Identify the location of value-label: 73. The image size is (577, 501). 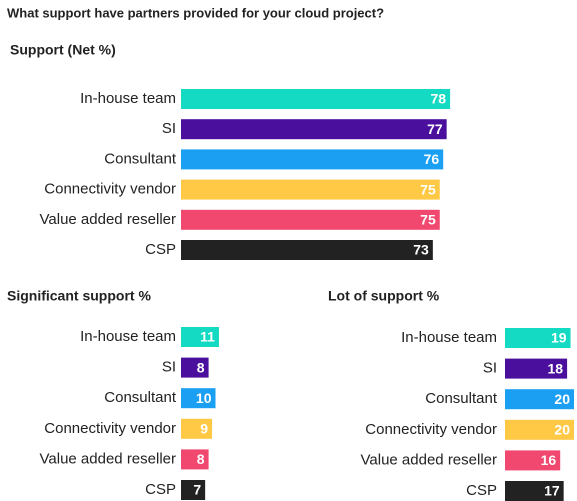
(421, 250).